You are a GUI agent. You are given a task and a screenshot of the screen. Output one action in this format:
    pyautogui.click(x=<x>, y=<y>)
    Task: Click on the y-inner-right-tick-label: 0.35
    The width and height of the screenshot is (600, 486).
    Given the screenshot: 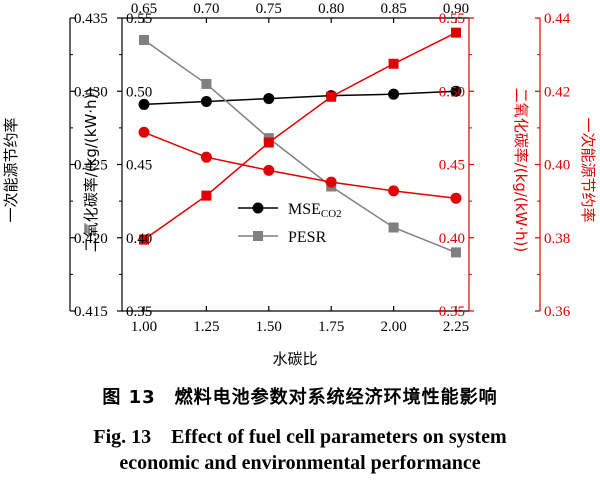 What is the action you would take?
    pyautogui.click(x=452, y=312)
    